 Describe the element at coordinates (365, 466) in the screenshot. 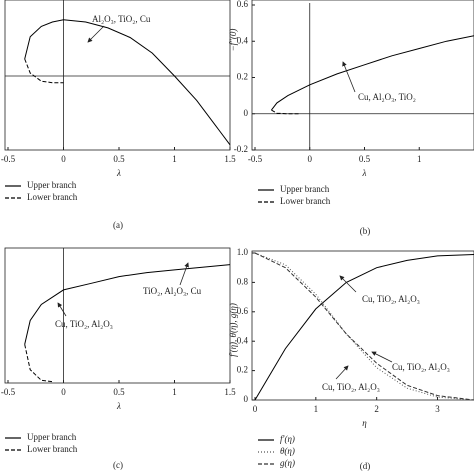

I see `panel-caption: (d)` at that location.